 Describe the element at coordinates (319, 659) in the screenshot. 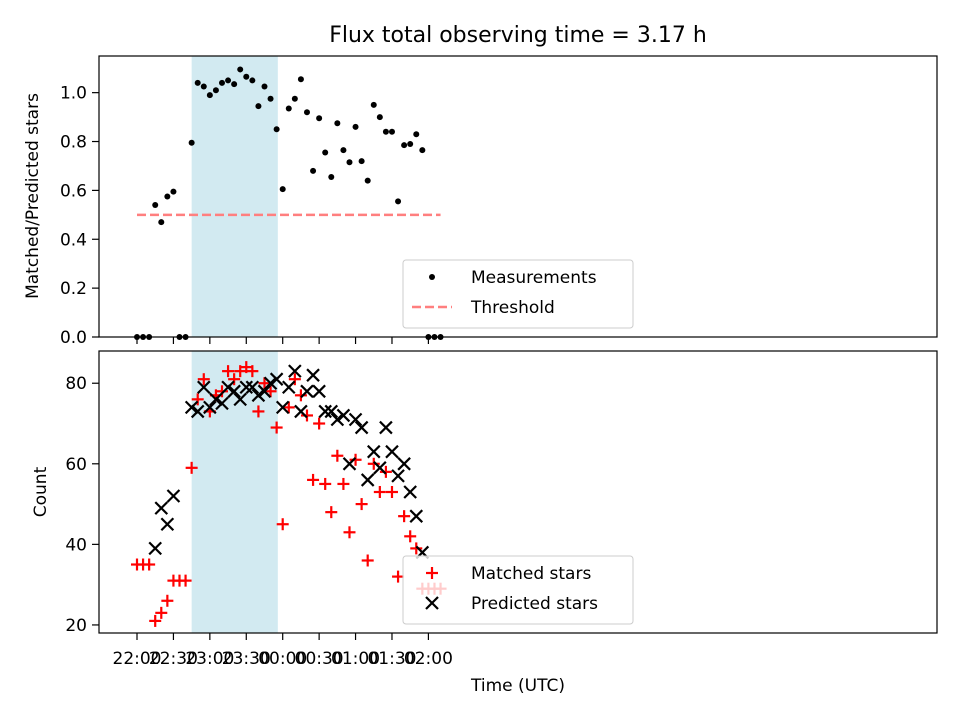

I see `x-tick-label: 00:30` at that location.